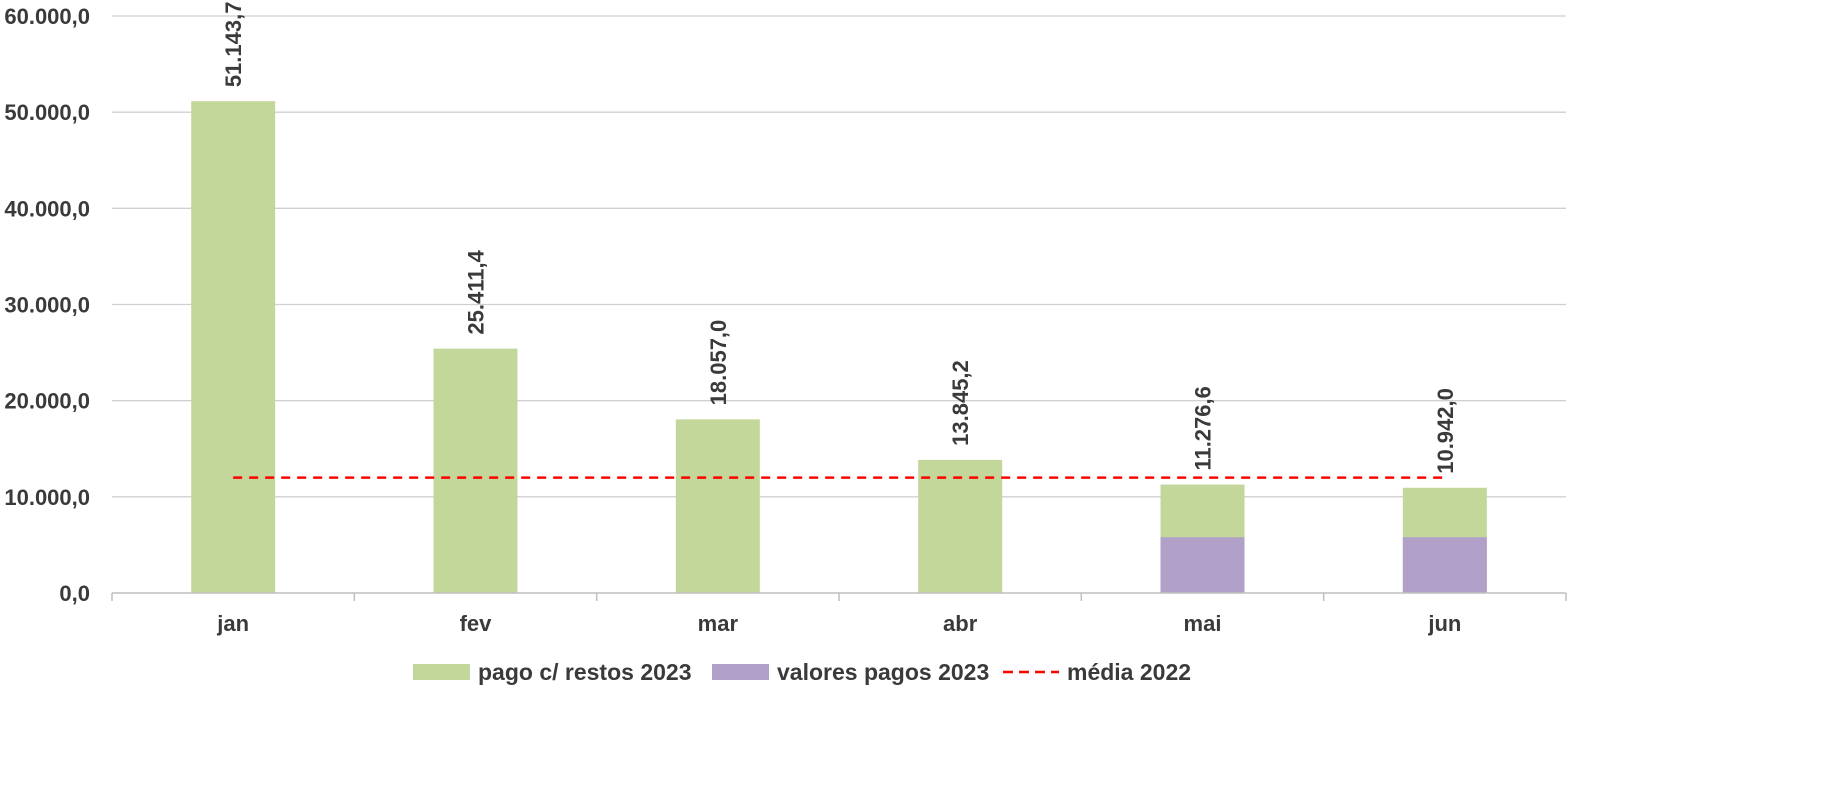 The width and height of the screenshot is (1821, 798). I want to click on y-tick-label: 20.000,0, so click(47, 401).